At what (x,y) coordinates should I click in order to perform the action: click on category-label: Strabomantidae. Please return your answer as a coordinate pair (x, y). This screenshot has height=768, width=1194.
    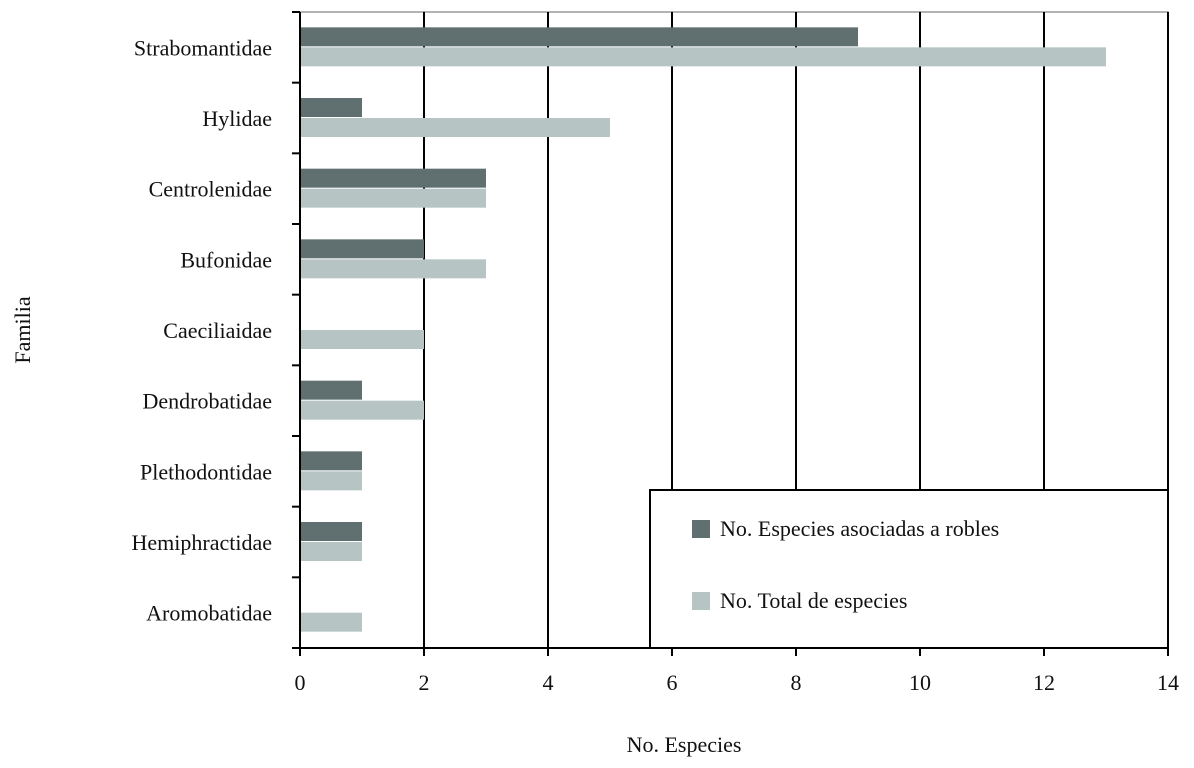
    Looking at the image, I should click on (203, 47).